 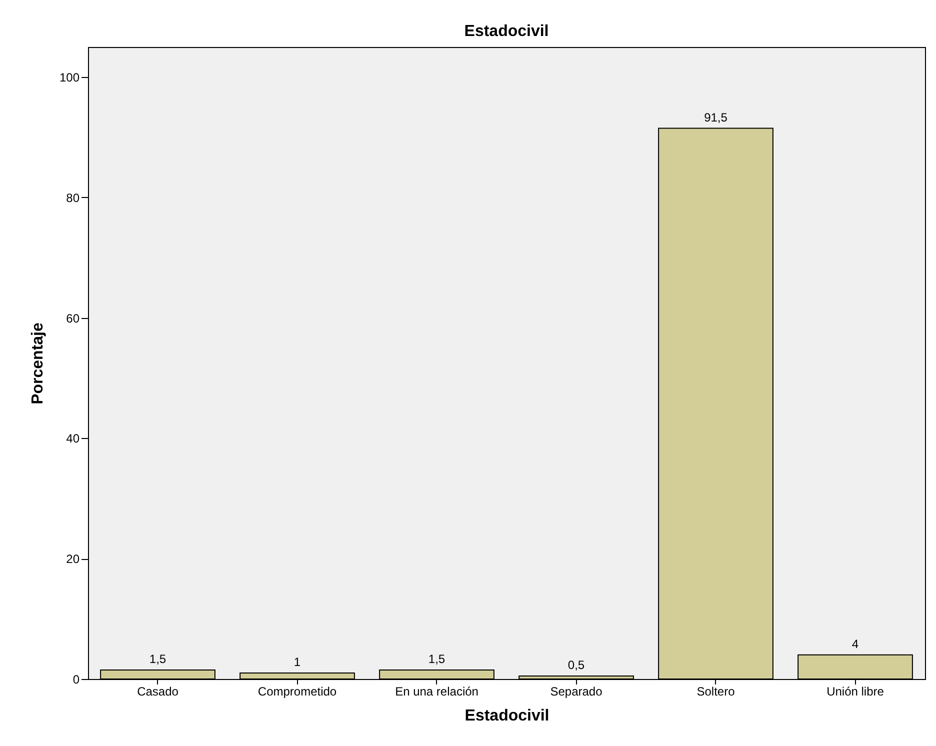 I want to click on x-tick-label: Casado, so click(x=158, y=691).